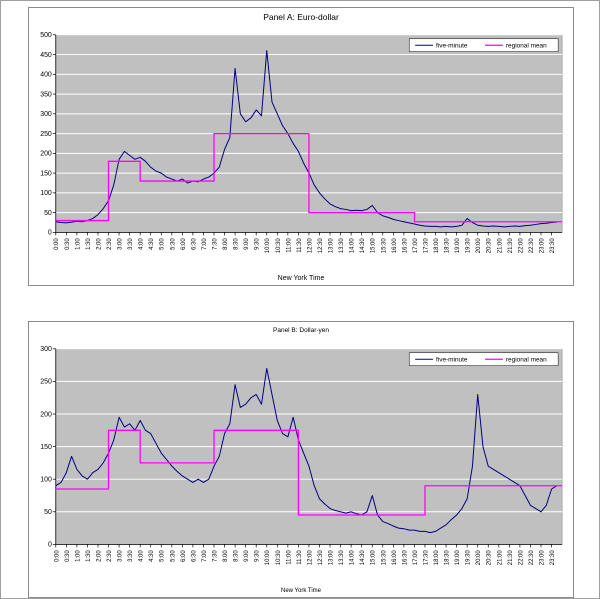 This screenshot has height=599, width=600. What do you see at coordinates (437, 246) in the screenshot?
I see `svg-text: 18:00` at bounding box center [437, 246].